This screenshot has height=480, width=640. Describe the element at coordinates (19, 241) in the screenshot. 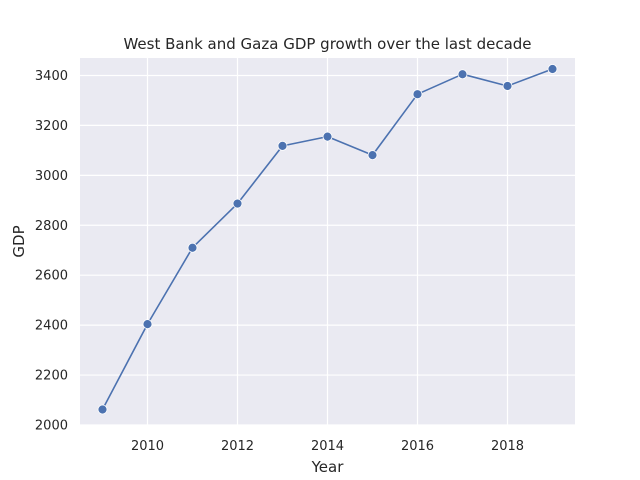

I see `y-axis-label: GDP` at that location.